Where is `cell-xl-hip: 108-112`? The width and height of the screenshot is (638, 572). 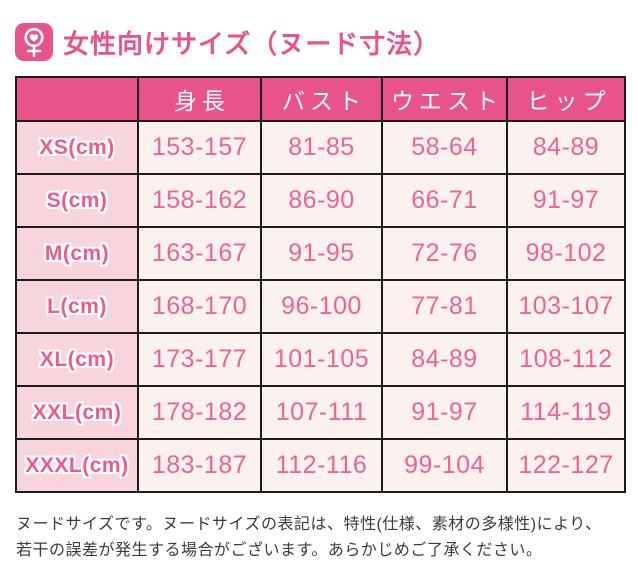 cell-xl-hip: 108-112 is located at coordinates (566, 359).